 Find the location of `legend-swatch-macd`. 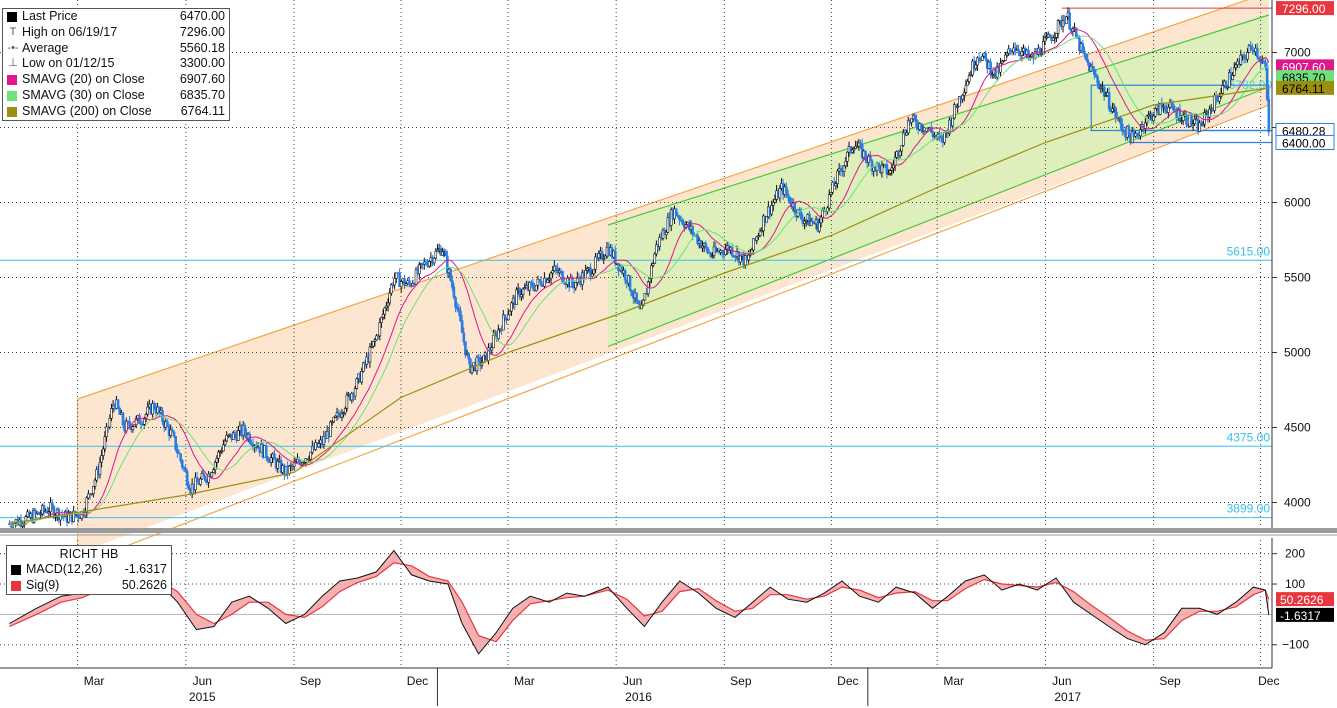

legend-swatch-macd is located at coordinates (16, 570).